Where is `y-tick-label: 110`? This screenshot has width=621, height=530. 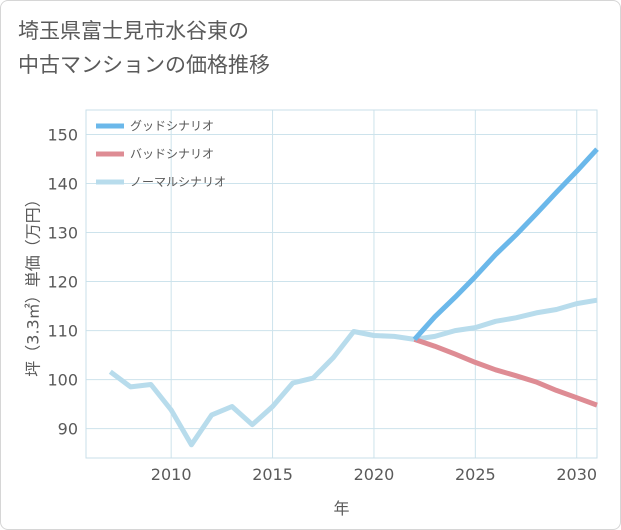 y-tick-label: 110 is located at coordinates (62, 331).